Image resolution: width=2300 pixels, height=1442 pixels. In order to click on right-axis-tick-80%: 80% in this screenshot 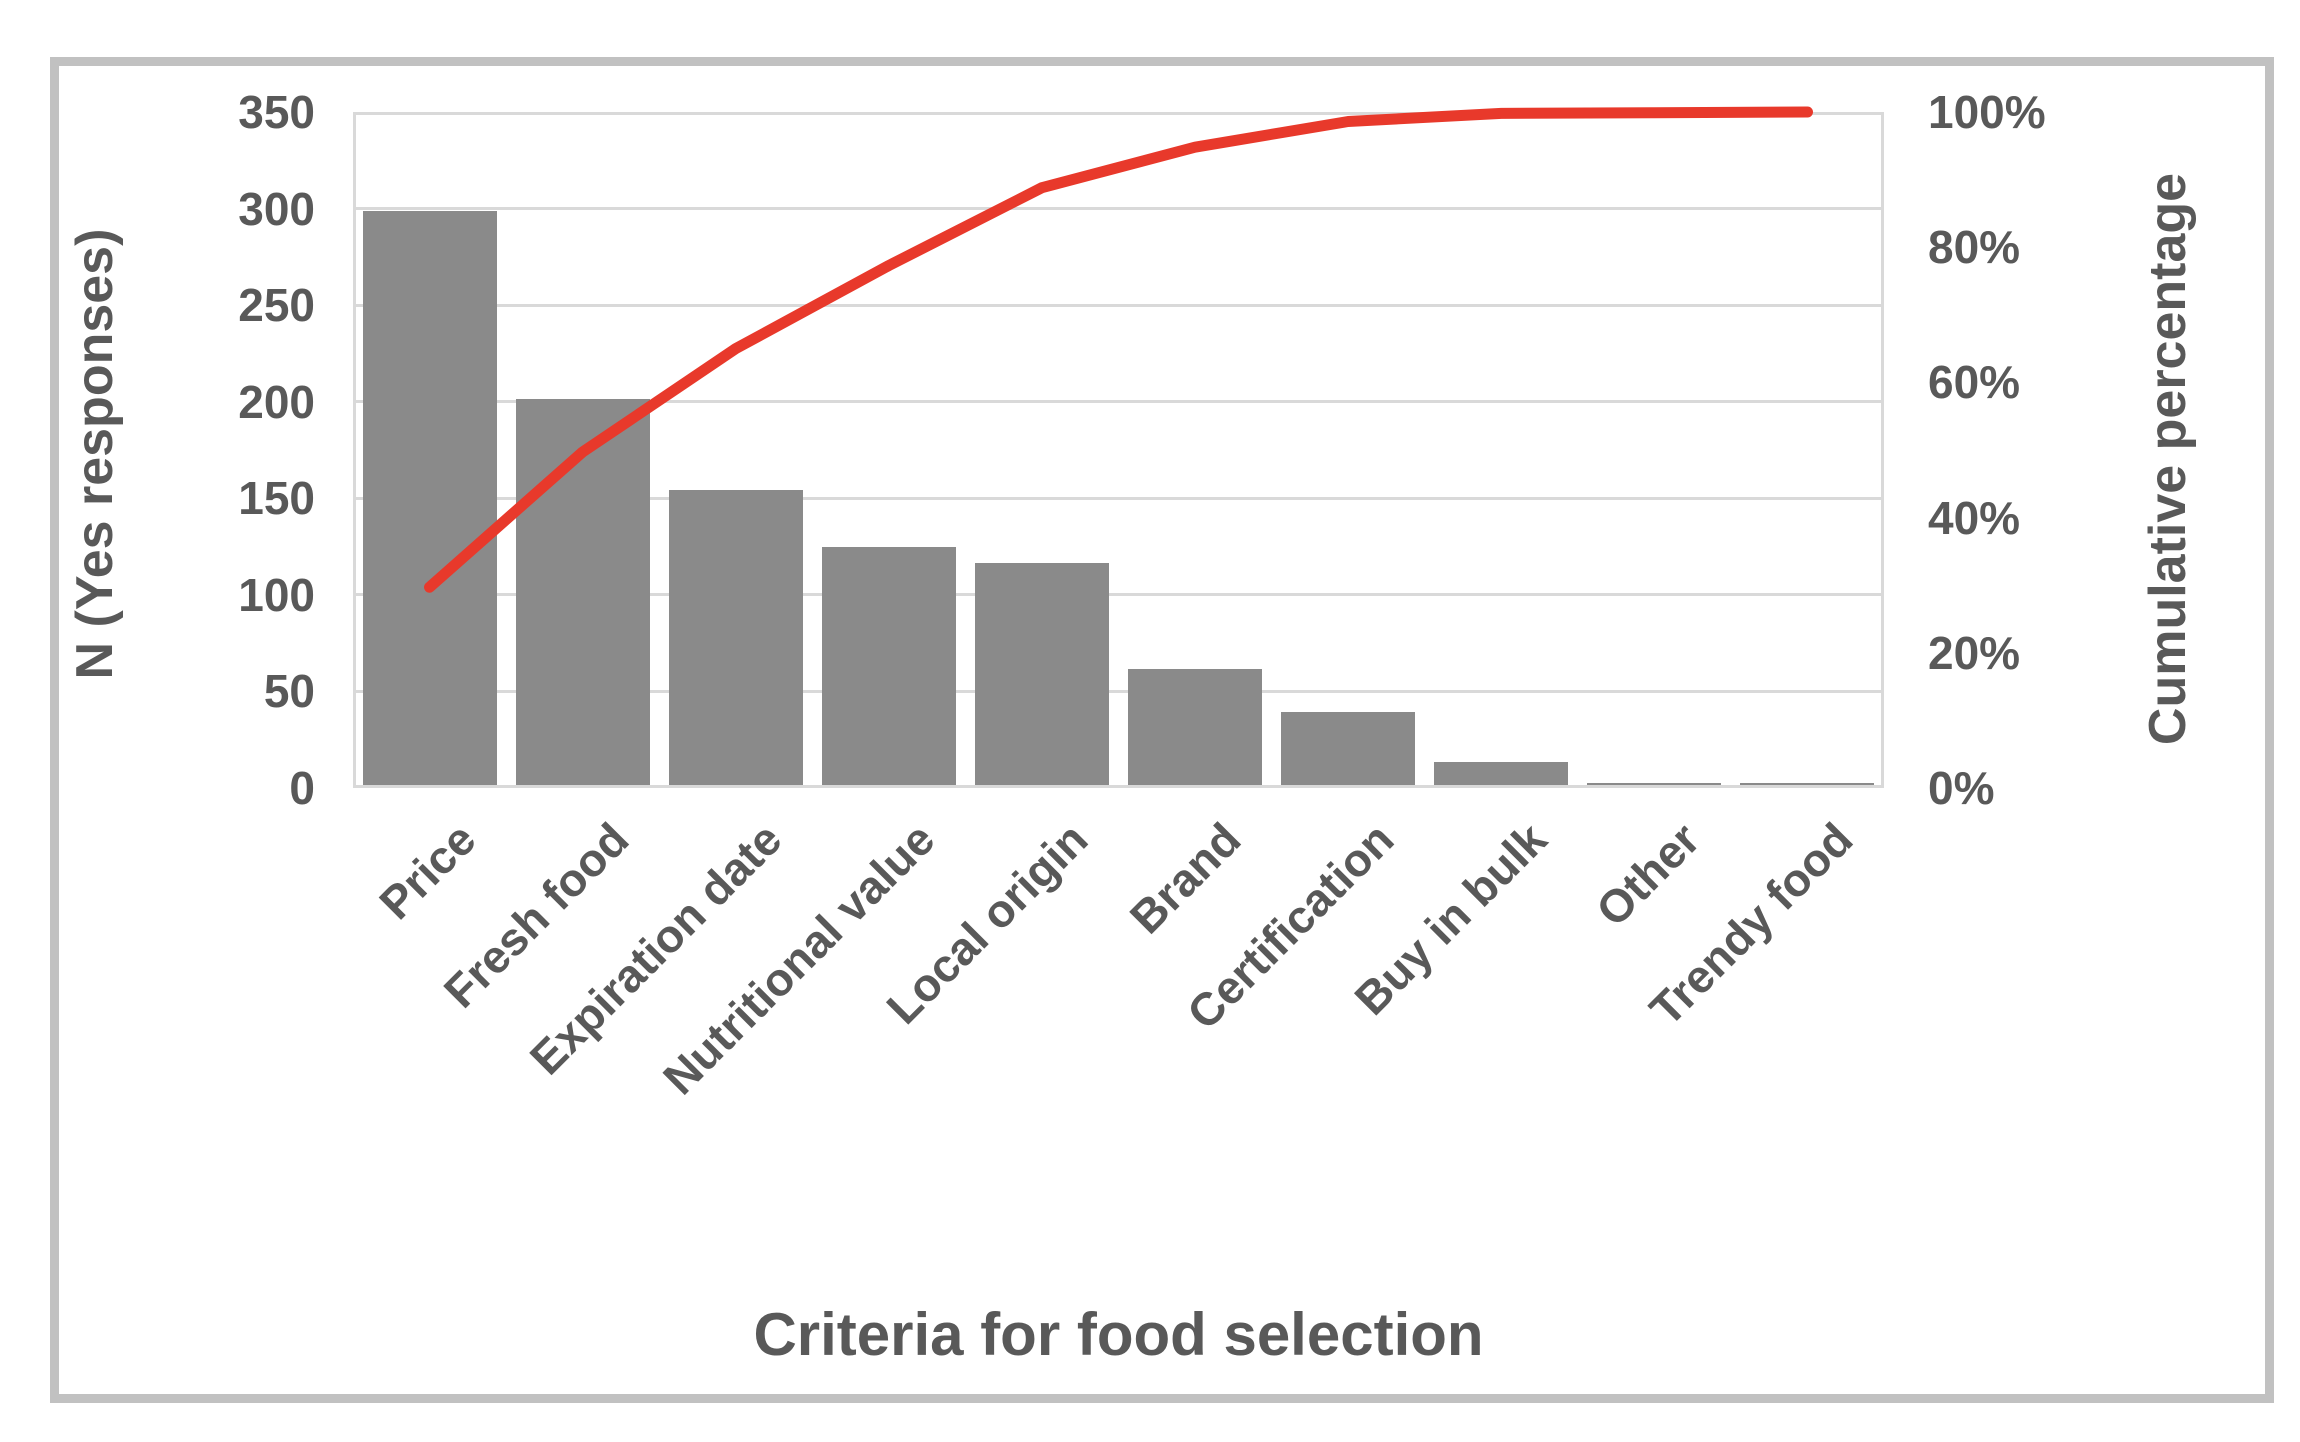, I will do `click(1974, 247)`.